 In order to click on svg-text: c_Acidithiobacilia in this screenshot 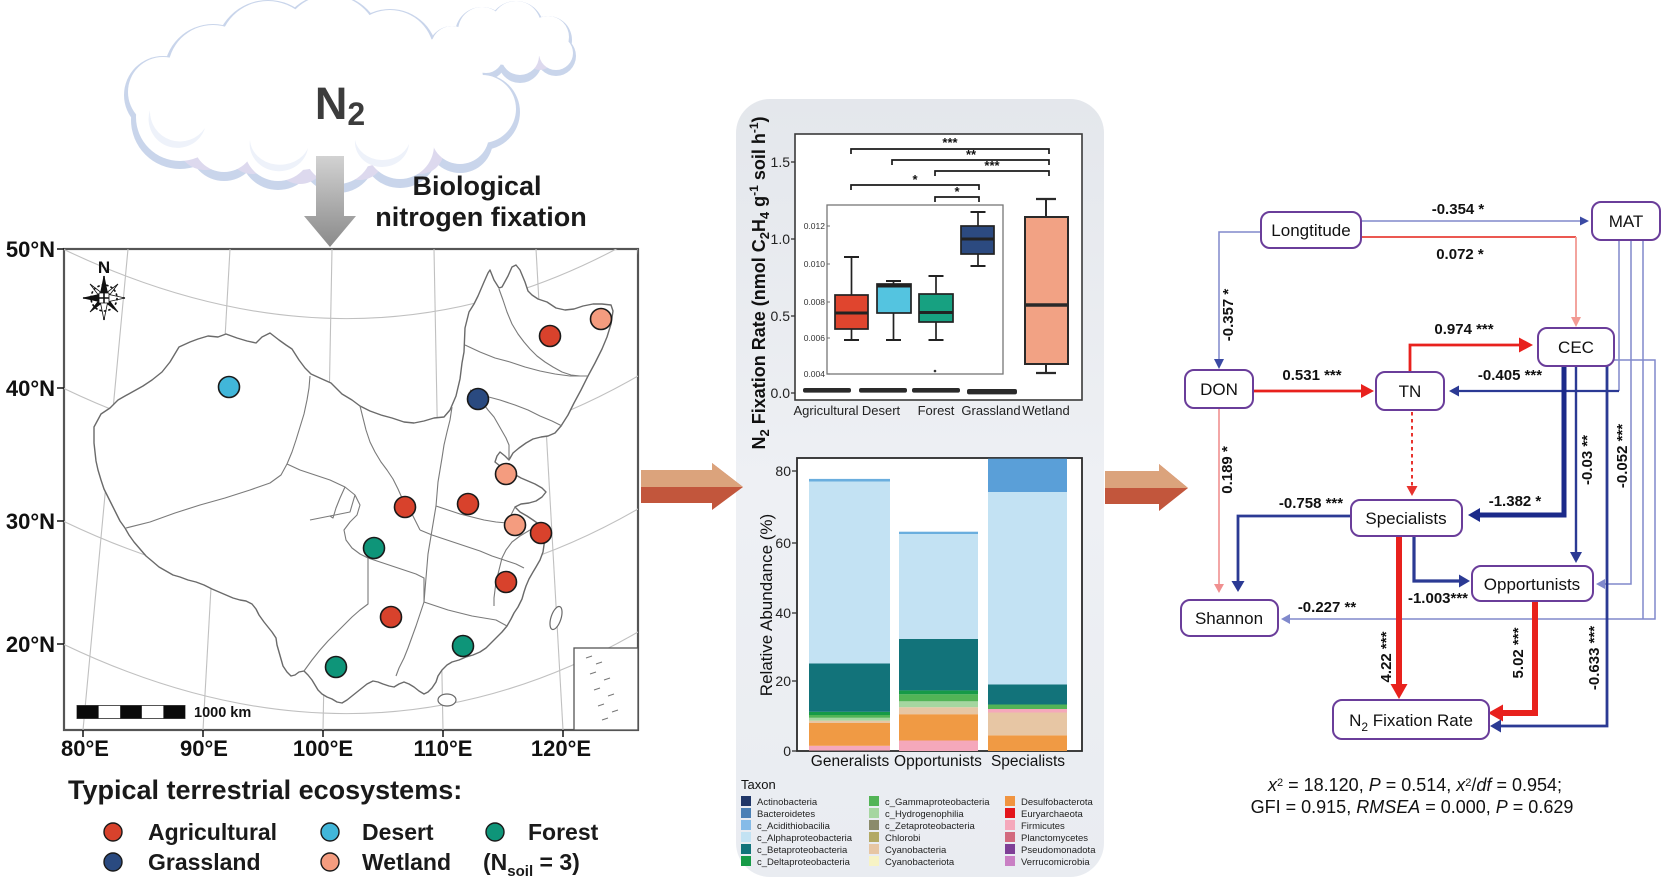, I will do `click(794, 826)`.